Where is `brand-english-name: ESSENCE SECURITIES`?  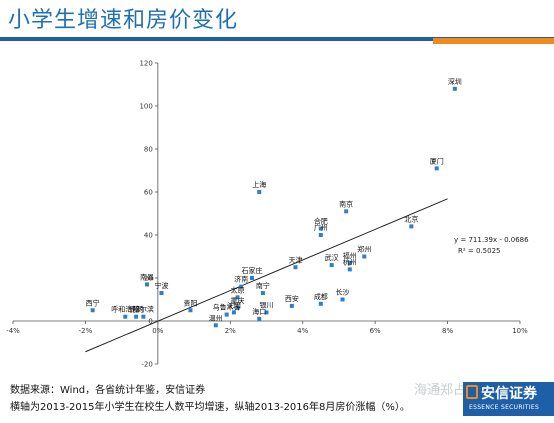
brand-english-name: ESSENCE SECURITIES is located at coordinates (504, 407).